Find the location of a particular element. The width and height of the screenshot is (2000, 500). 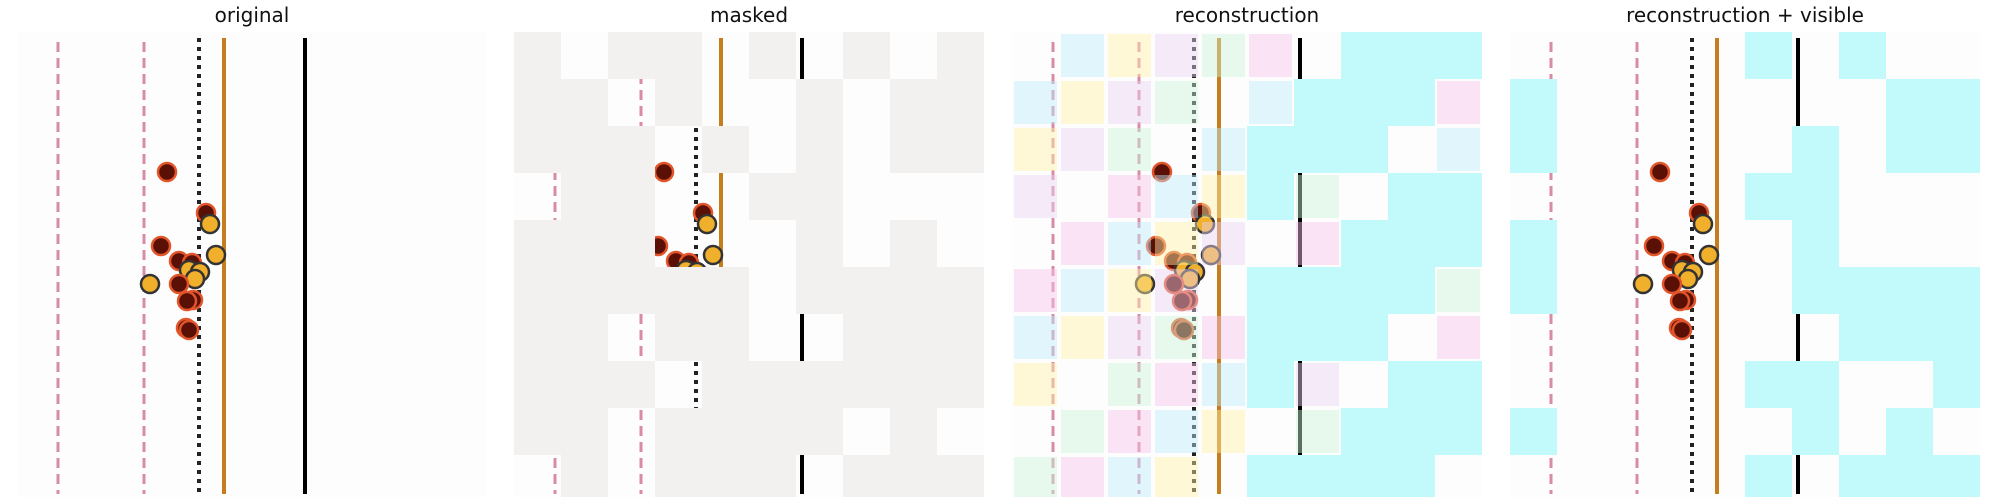

panel-title-reconstruction: reconstruction is located at coordinates (1247, 15).